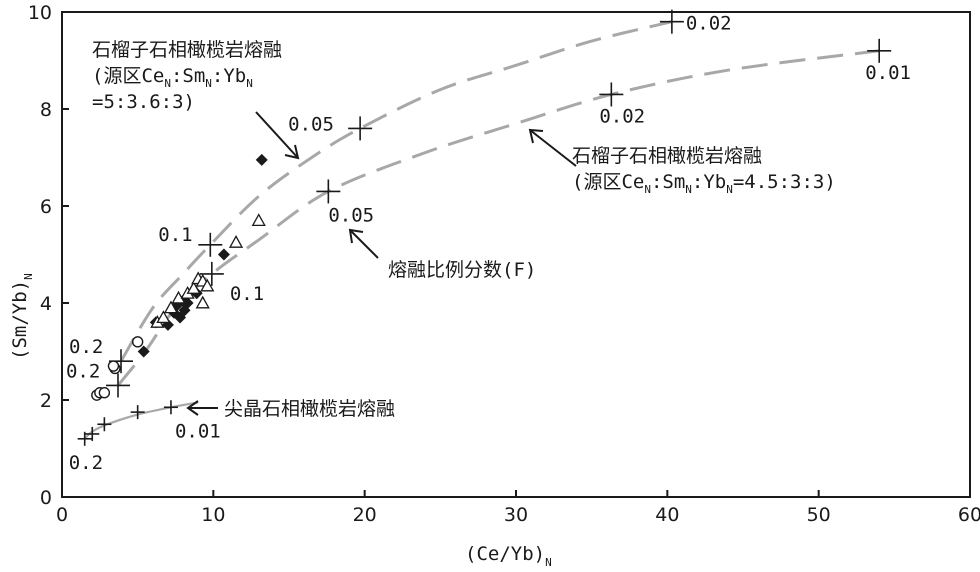 This screenshot has height=572, width=980. What do you see at coordinates (208, 83) in the screenshot?
I see `annotation-upper-sub-2: N` at bounding box center [208, 83].